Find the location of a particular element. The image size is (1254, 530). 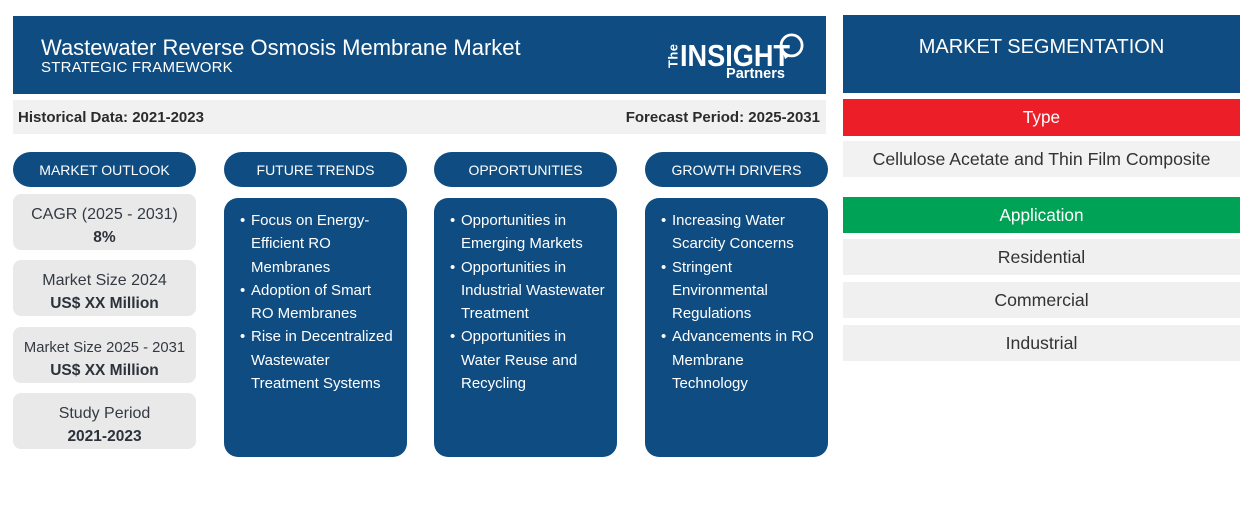

svg-text: Partners is located at coordinates (755, 74).